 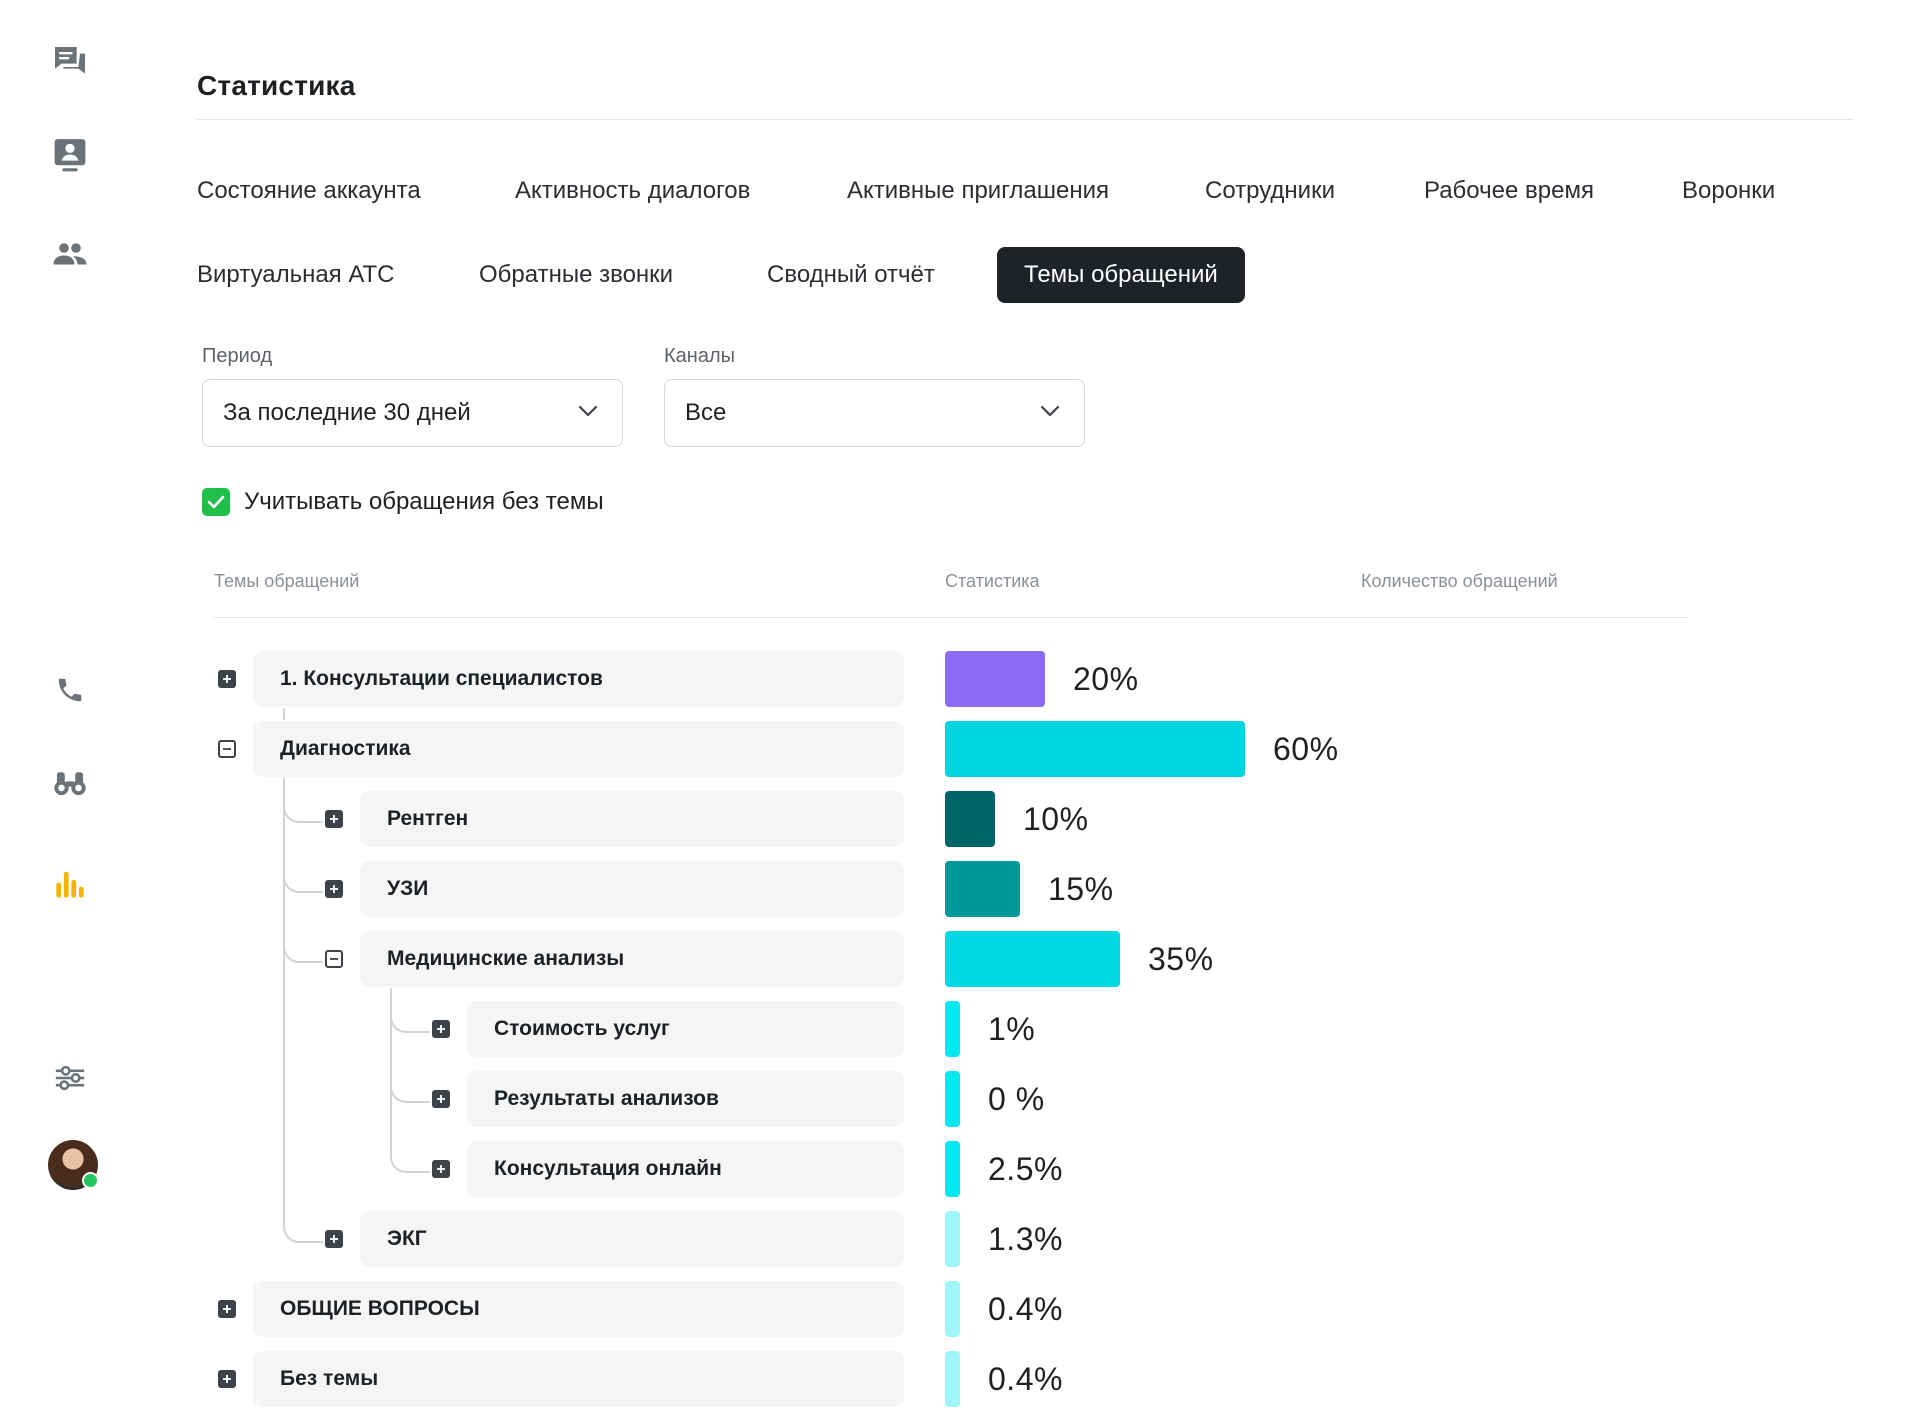 What do you see at coordinates (951, 617) in the screenshot?
I see `table-header-divider` at bounding box center [951, 617].